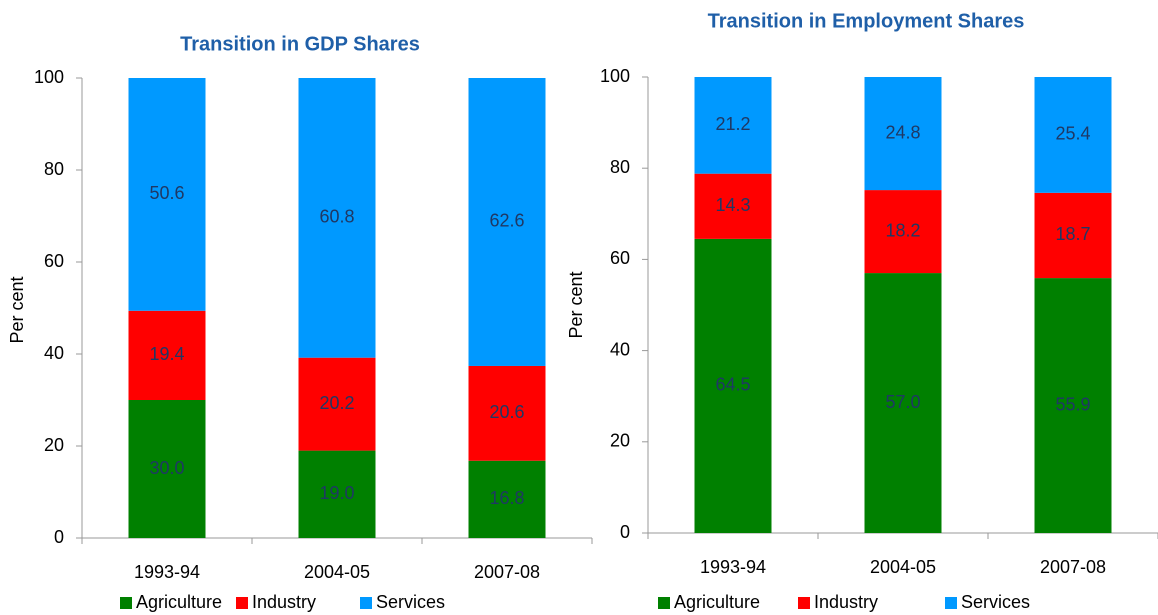 The image size is (1158, 615). I want to click on data-label: 25.4, so click(1072, 134).